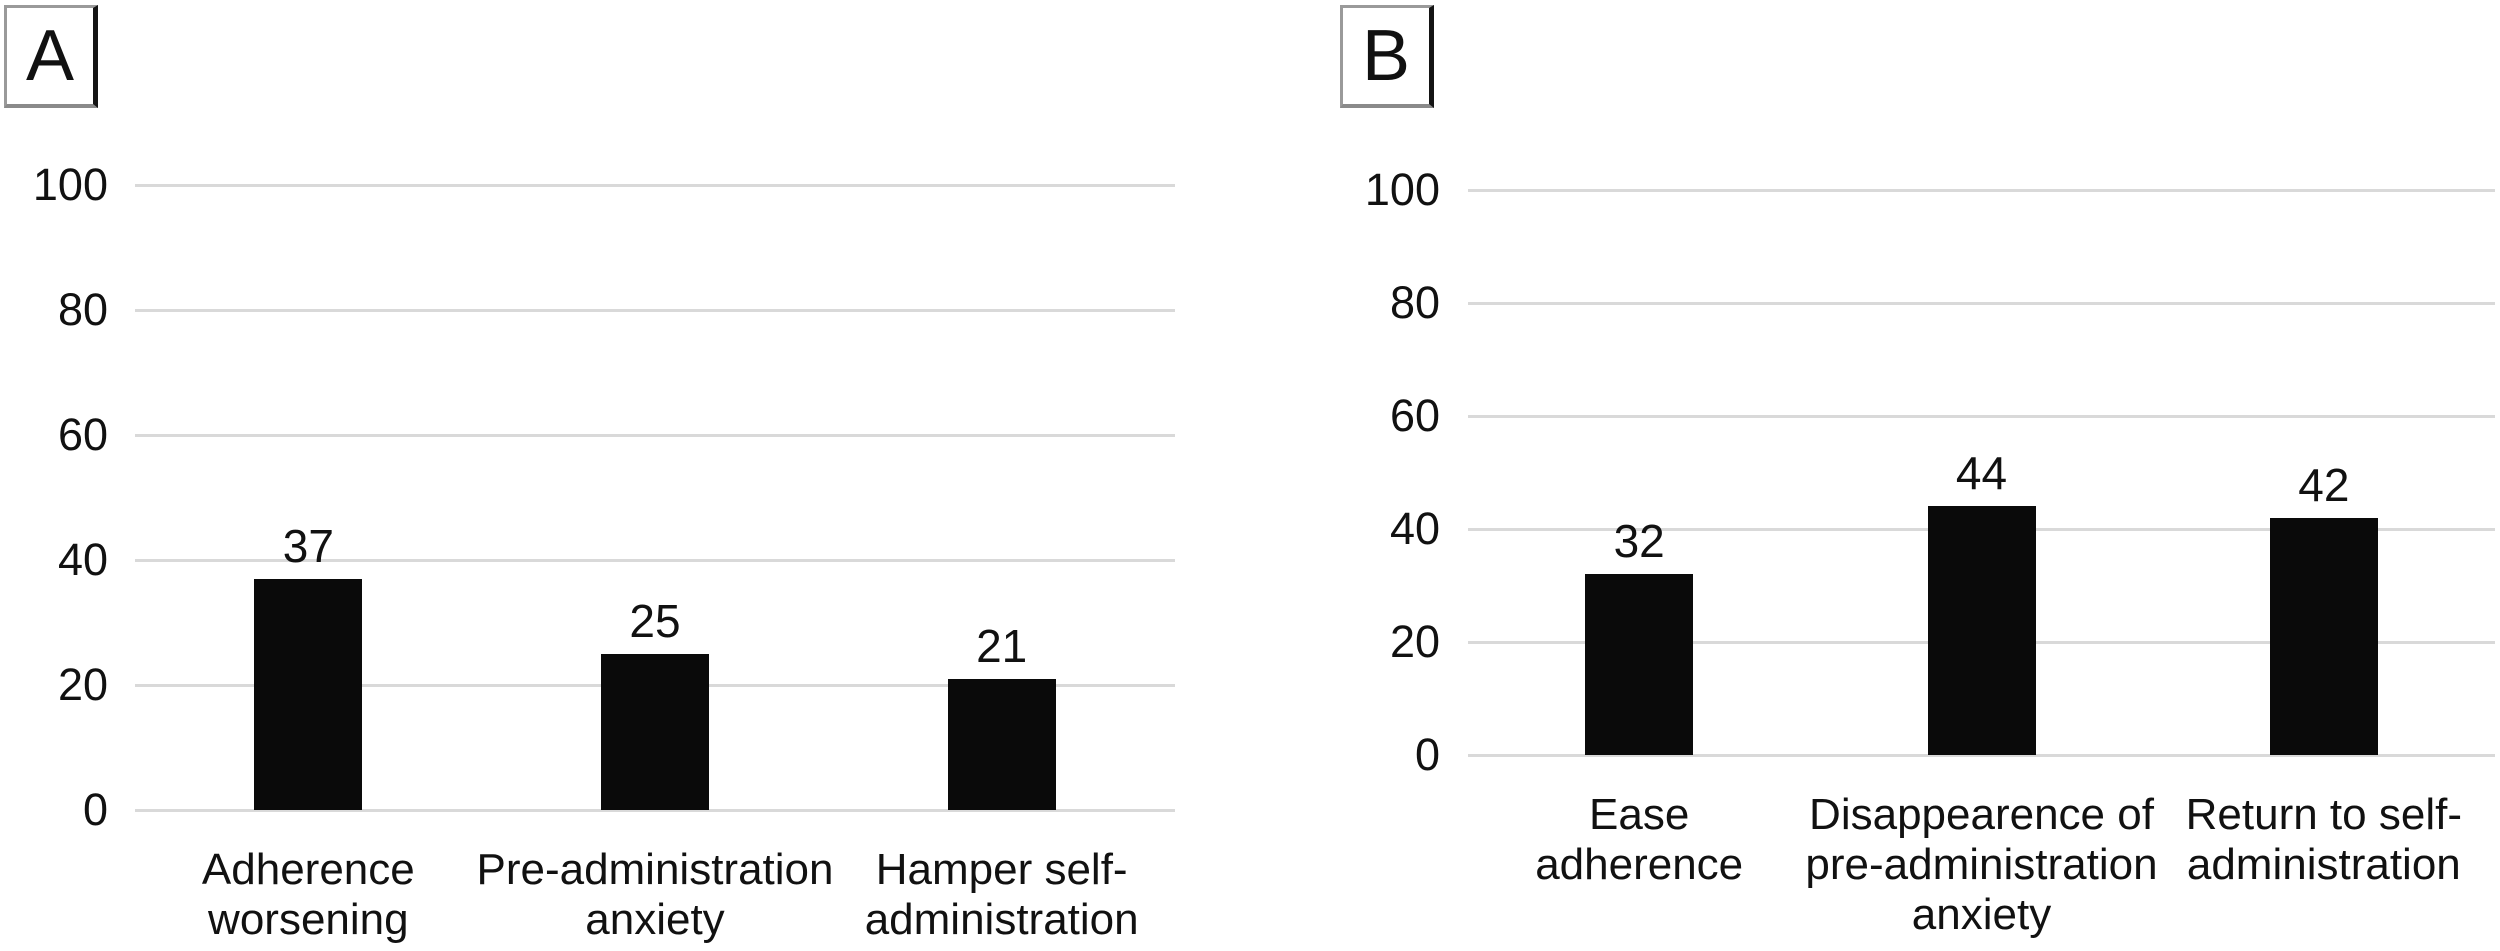 The image size is (2500, 951). What do you see at coordinates (1981, 473) in the screenshot?
I see `bar-value-label: 44` at bounding box center [1981, 473].